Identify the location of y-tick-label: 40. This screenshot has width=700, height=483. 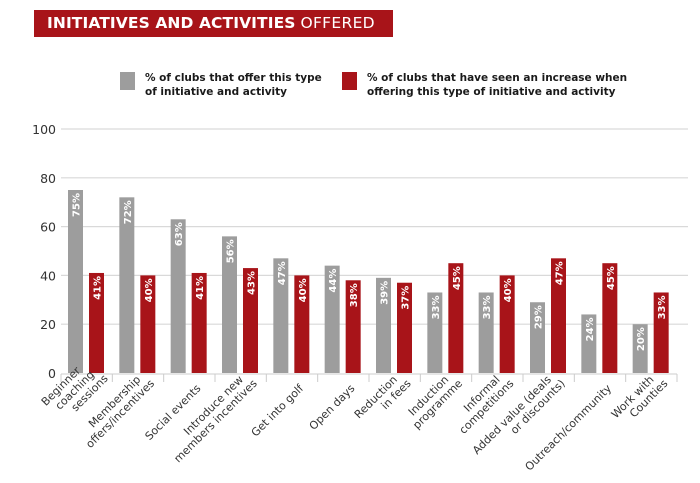
(48, 275).